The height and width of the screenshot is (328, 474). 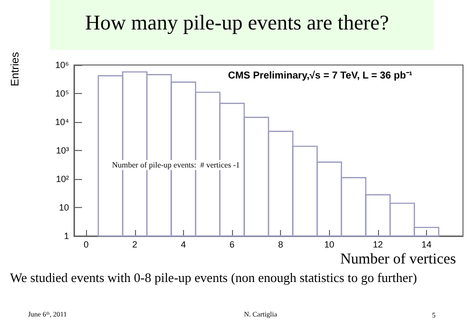 What do you see at coordinates (281, 245) in the screenshot?
I see `x-tick-label: 8` at bounding box center [281, 245].